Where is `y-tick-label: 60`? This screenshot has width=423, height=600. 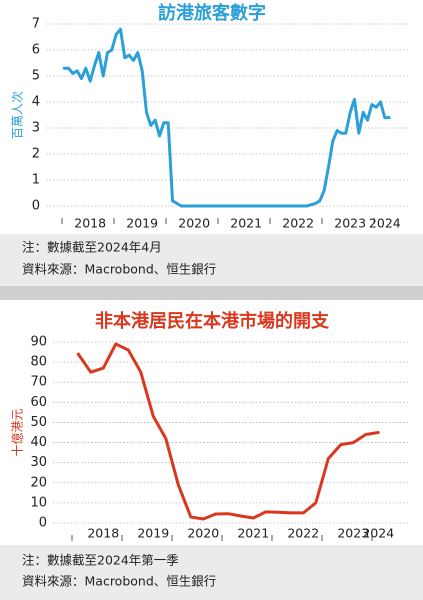 y-tick-label: 60 is located at coordinates (38, 402).